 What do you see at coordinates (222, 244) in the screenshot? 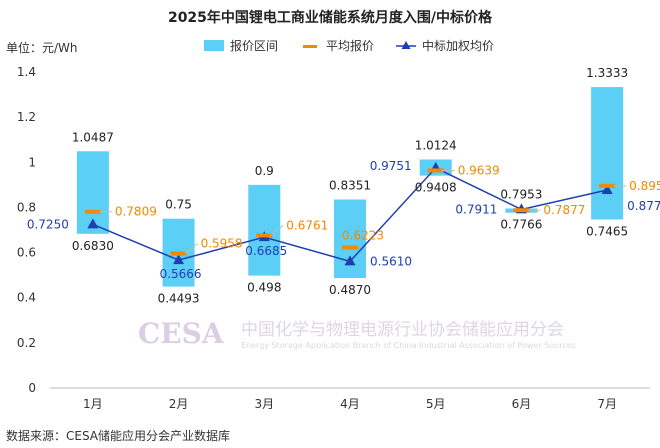
I see `average-price-label: 0.5958` at bounding box center [222, 244].